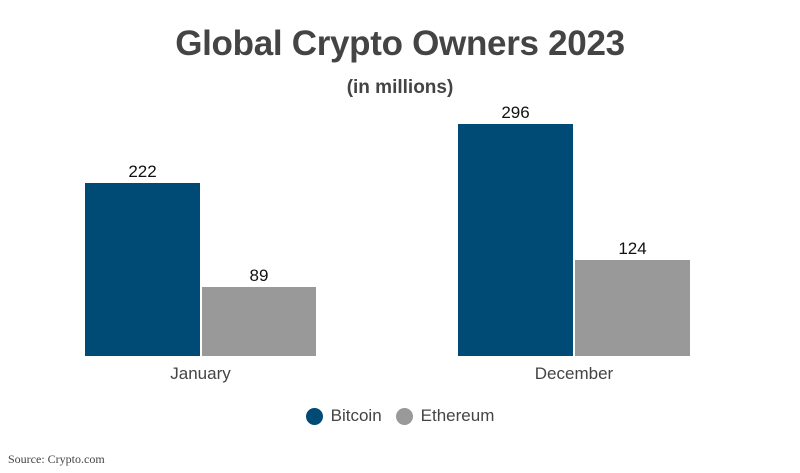 This screenshot has height=473, width=800. What do you see at coordinates (632, 248) in the screenshot?
I see `data-label-december-ethereum: 124` at bounding box center [632, 248].